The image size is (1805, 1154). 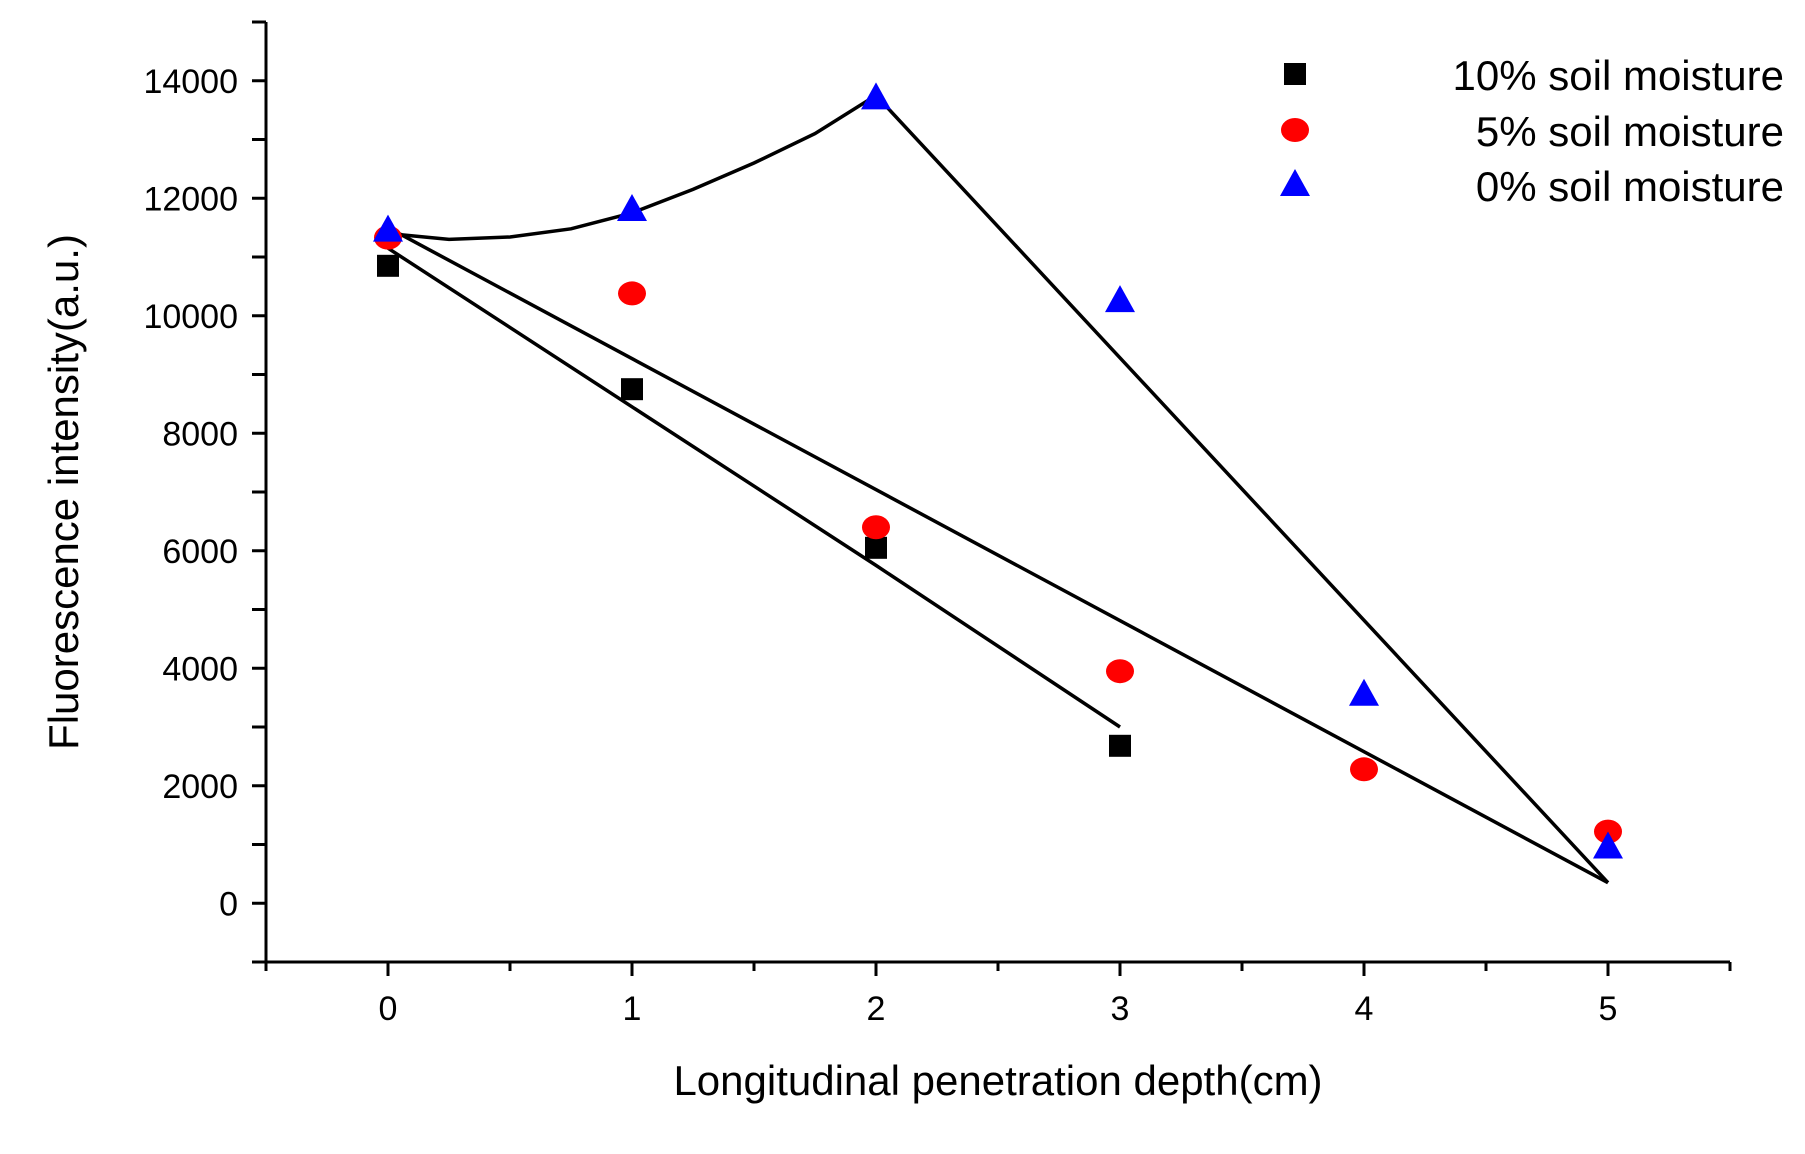 I want to click on legend-label-series-3: 0% soil moisture, so click(x=1630, y=186).